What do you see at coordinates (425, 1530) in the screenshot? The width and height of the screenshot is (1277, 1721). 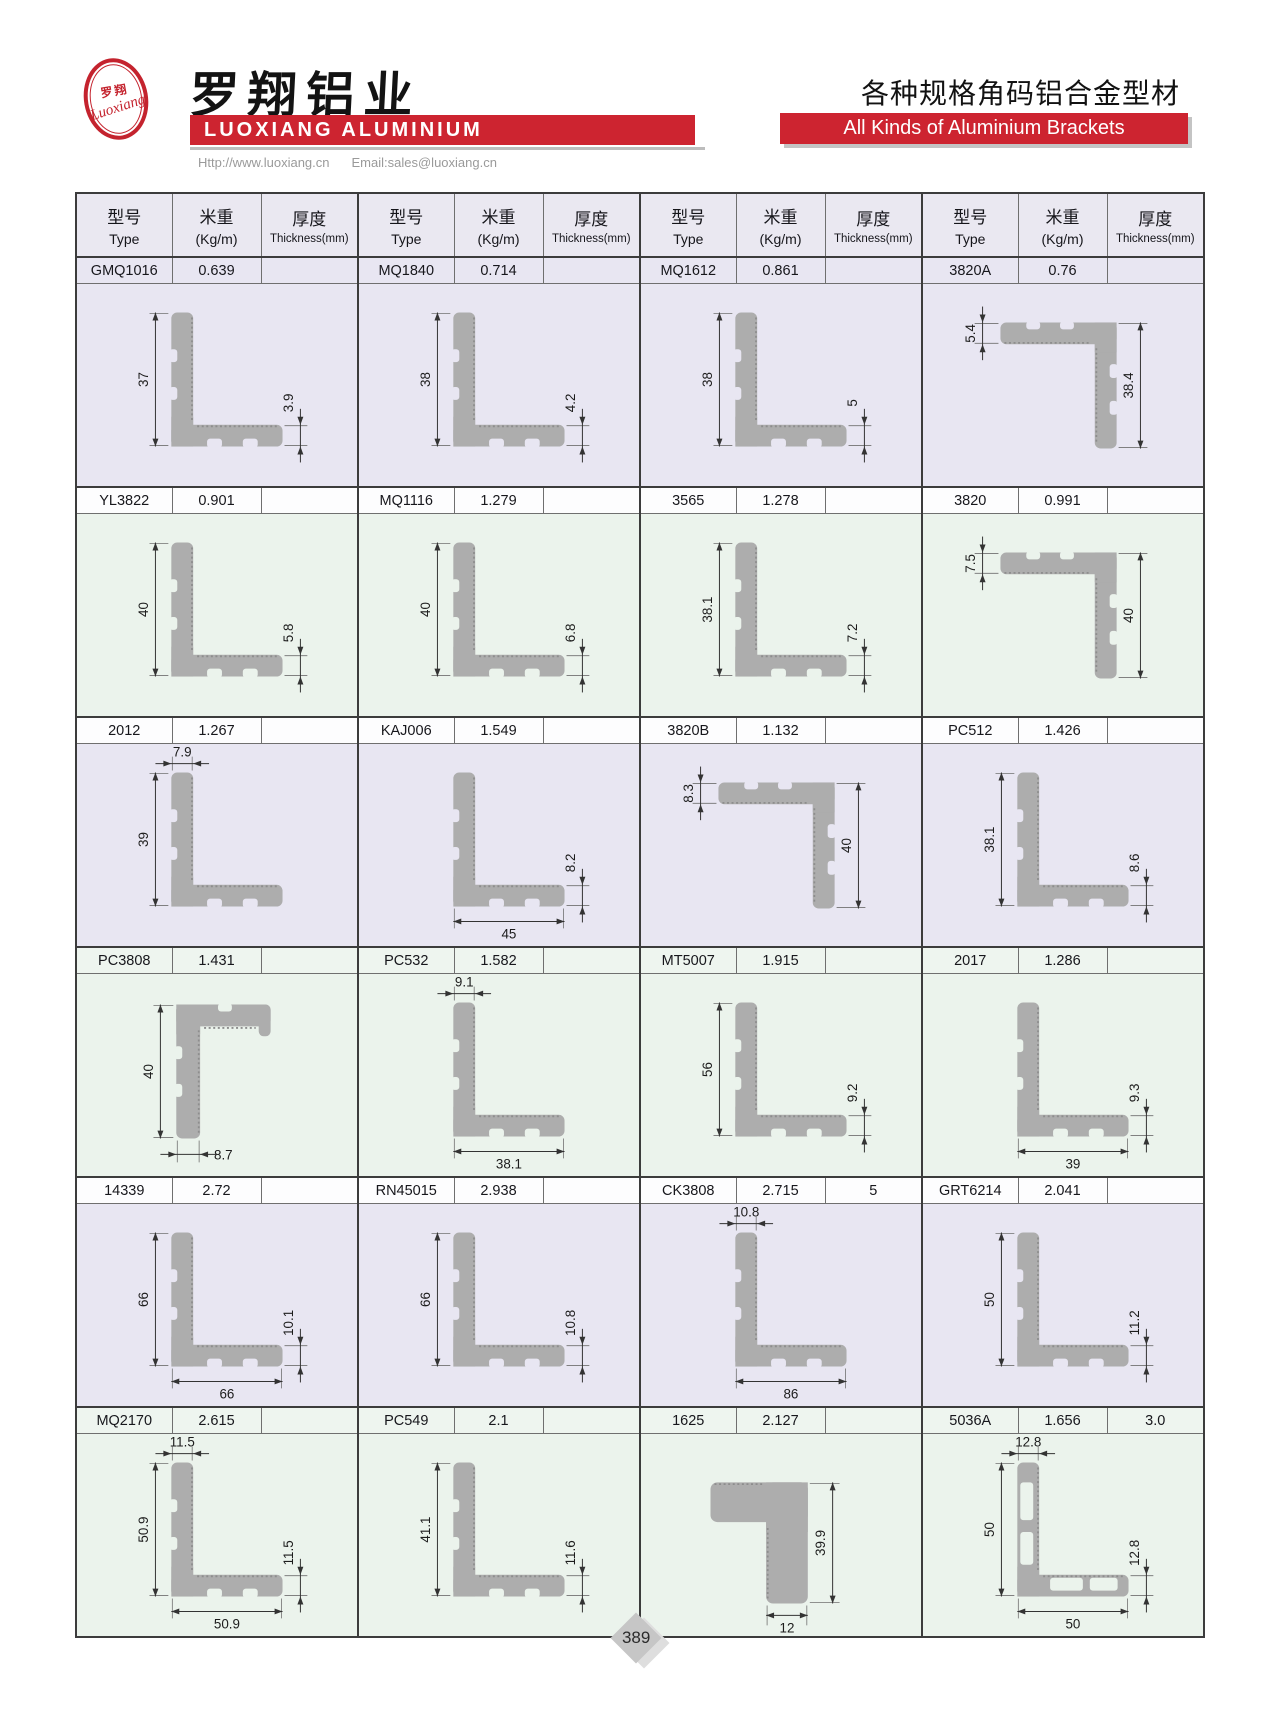 I see `svg-text: 41.1` at bounding box center [425, 1530].